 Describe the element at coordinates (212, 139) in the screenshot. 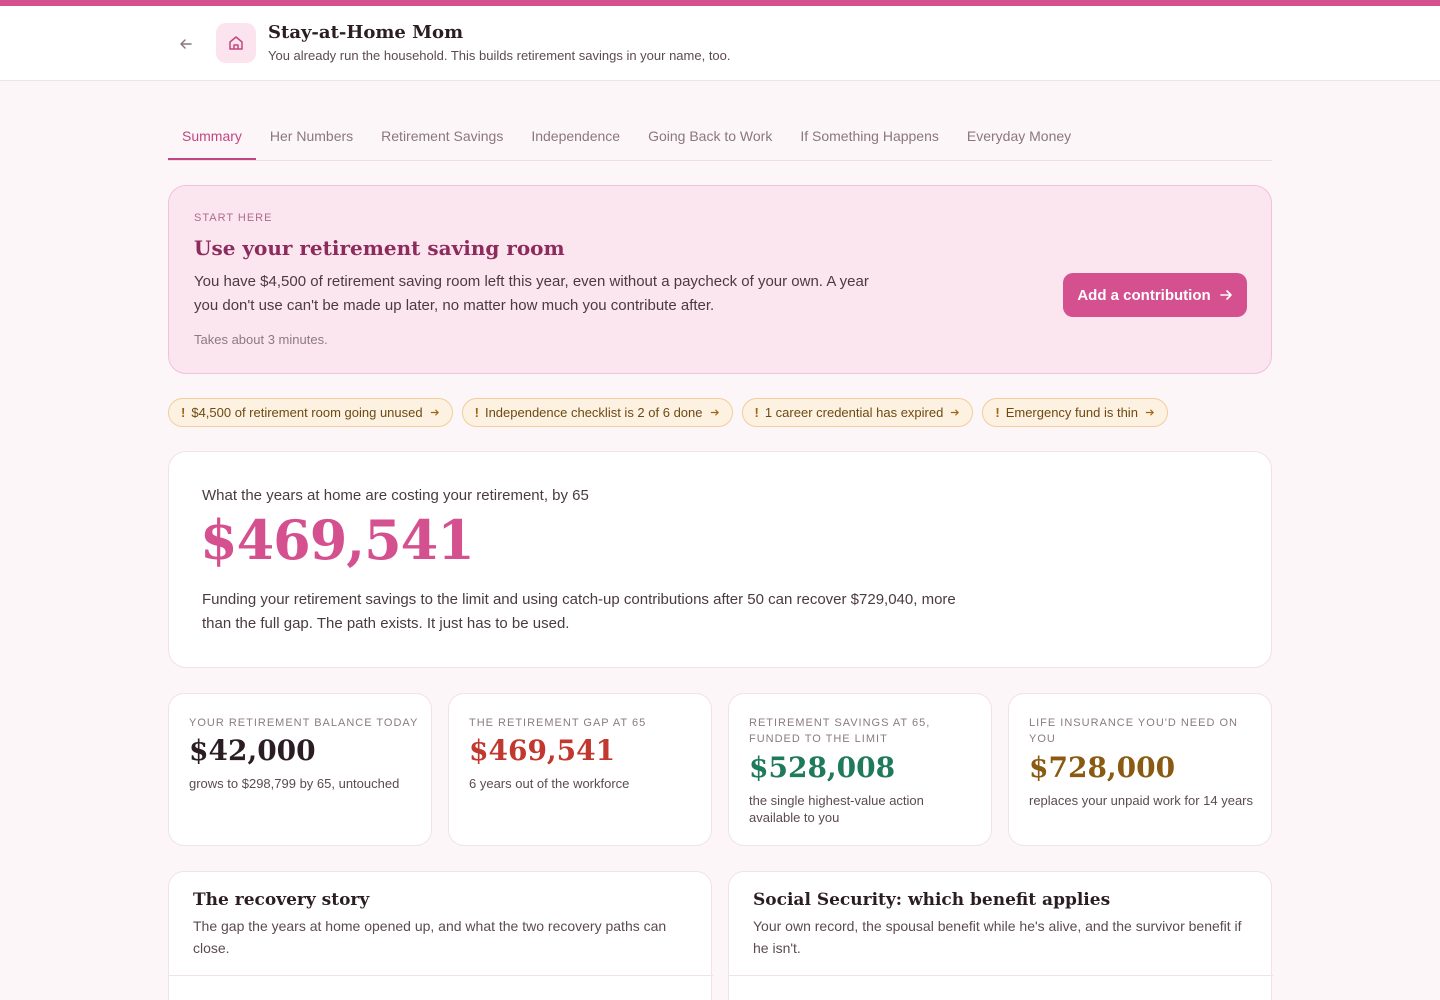

I see `tab-summary: Summary` at that location.